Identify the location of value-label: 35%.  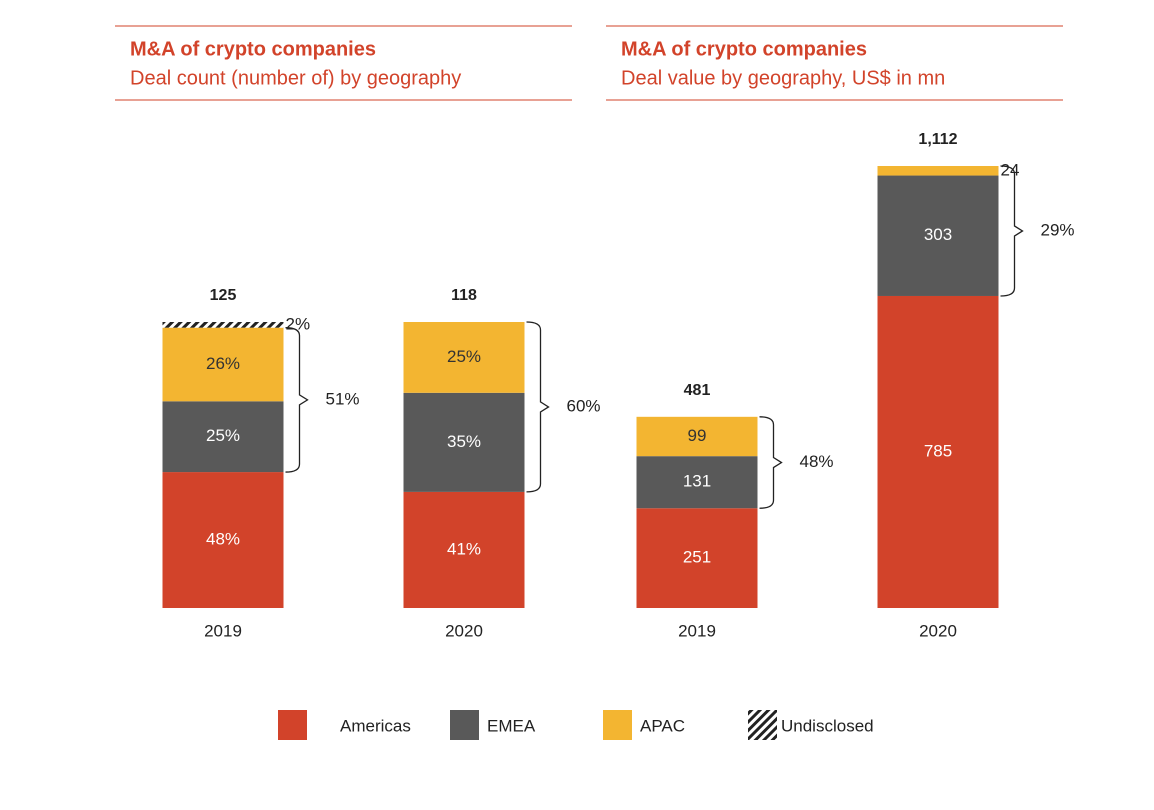
(464, 441).